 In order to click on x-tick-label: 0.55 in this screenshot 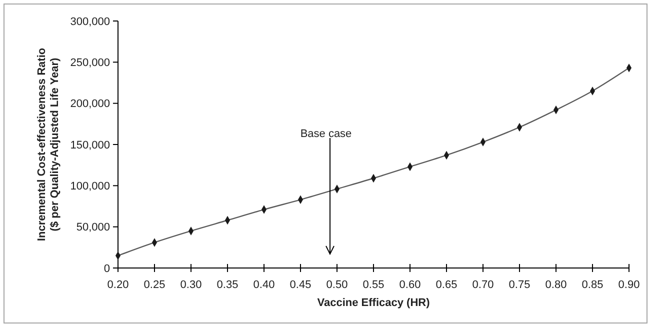, I will do `click(373, 285)`.